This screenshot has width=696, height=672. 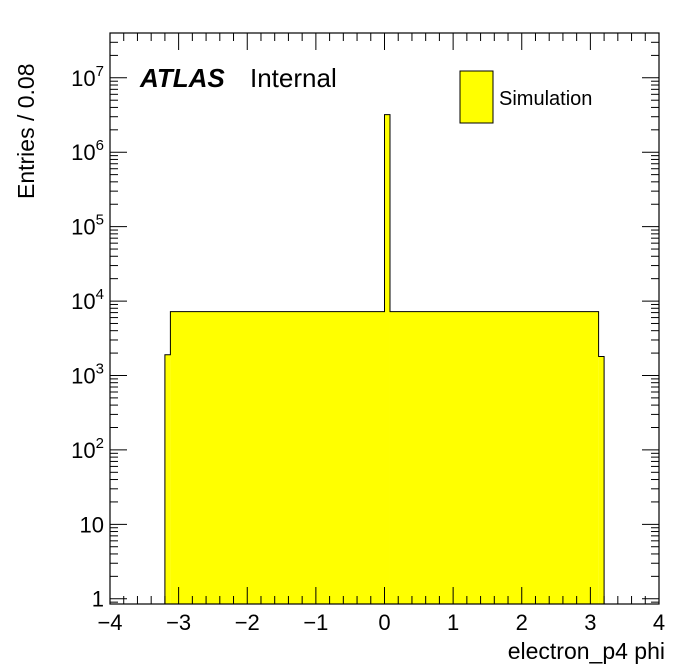 I want to click on x-tick-label: −4, so click(x=109, y=622).